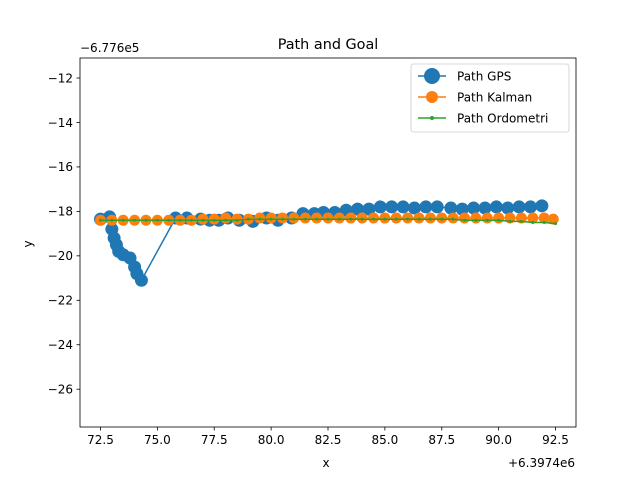  I want to click on y-offset-label: −6.776e5, so click(109, 48).